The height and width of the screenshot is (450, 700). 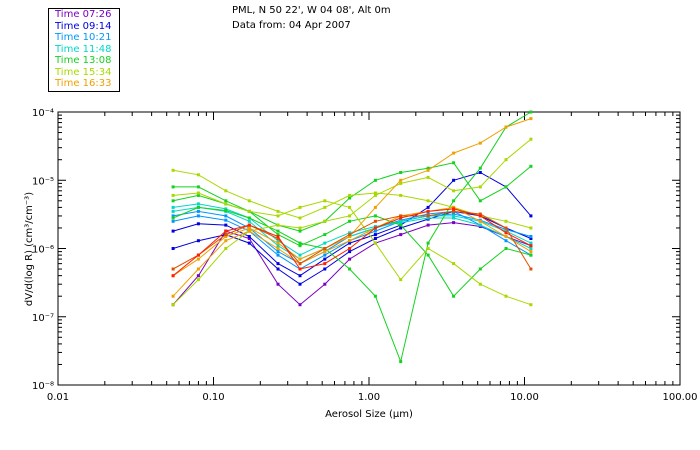 I want to click on x-axis-label: Aerosol Size (µm), so click(x=369, y=414).